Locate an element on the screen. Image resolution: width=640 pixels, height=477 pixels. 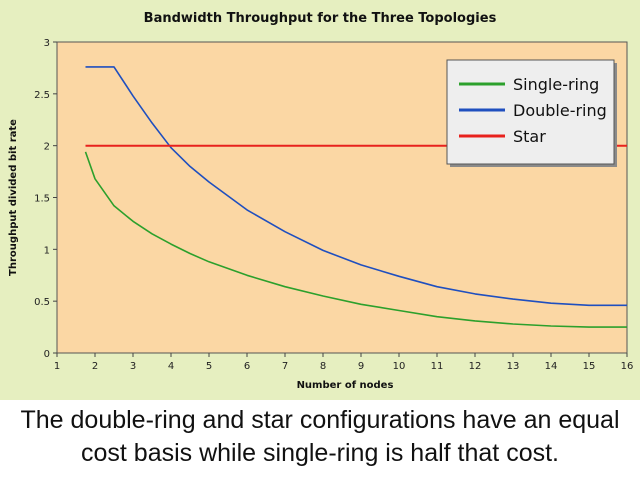
y-axis-label: Throughput divided bit rate is located at coordinates (13, 197).